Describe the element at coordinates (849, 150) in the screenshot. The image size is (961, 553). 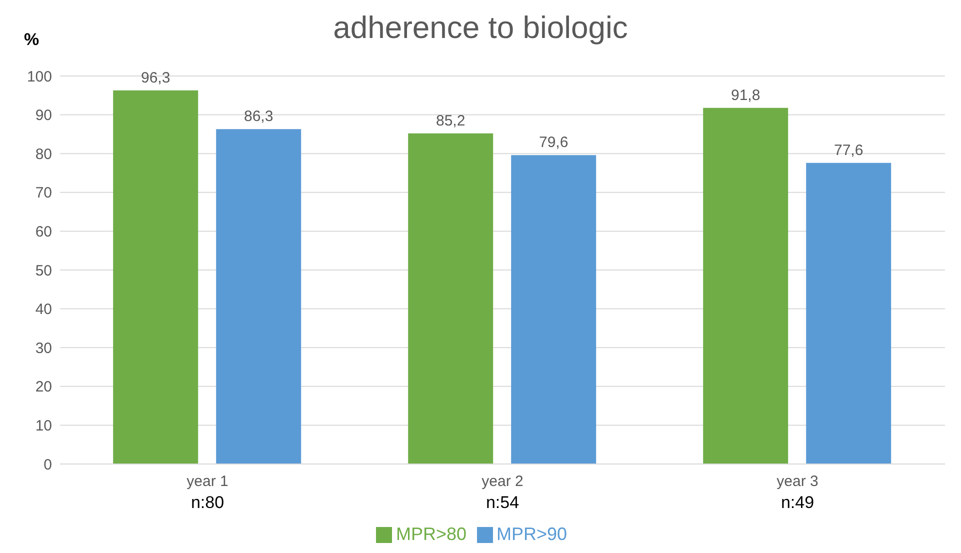
I see `data-label: 77,6` at that location.